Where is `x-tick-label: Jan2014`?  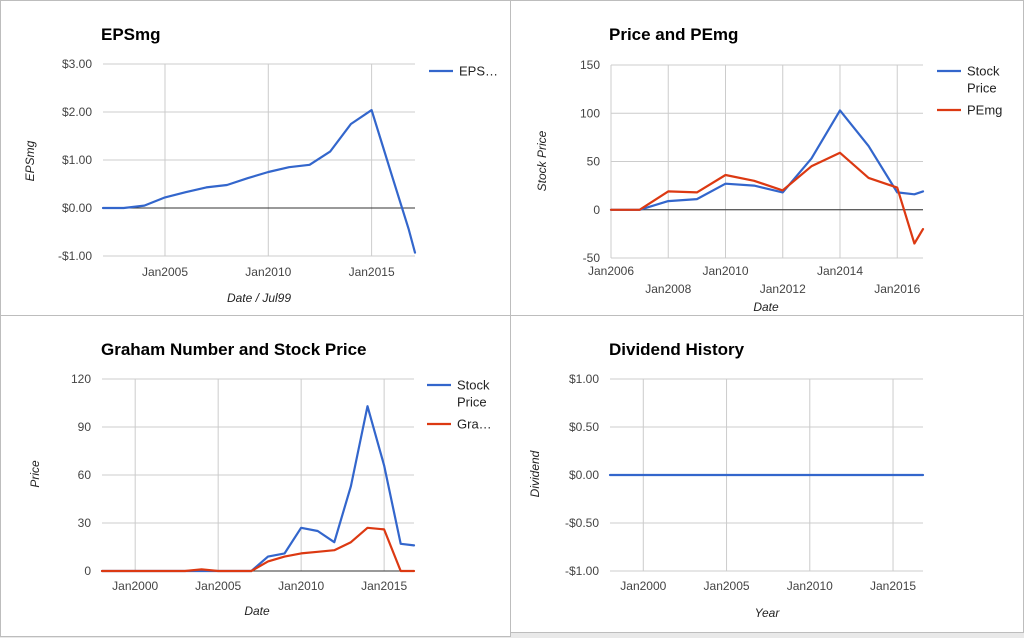
x-tick-label: Jan2014 is located at coordinates (840, 271).